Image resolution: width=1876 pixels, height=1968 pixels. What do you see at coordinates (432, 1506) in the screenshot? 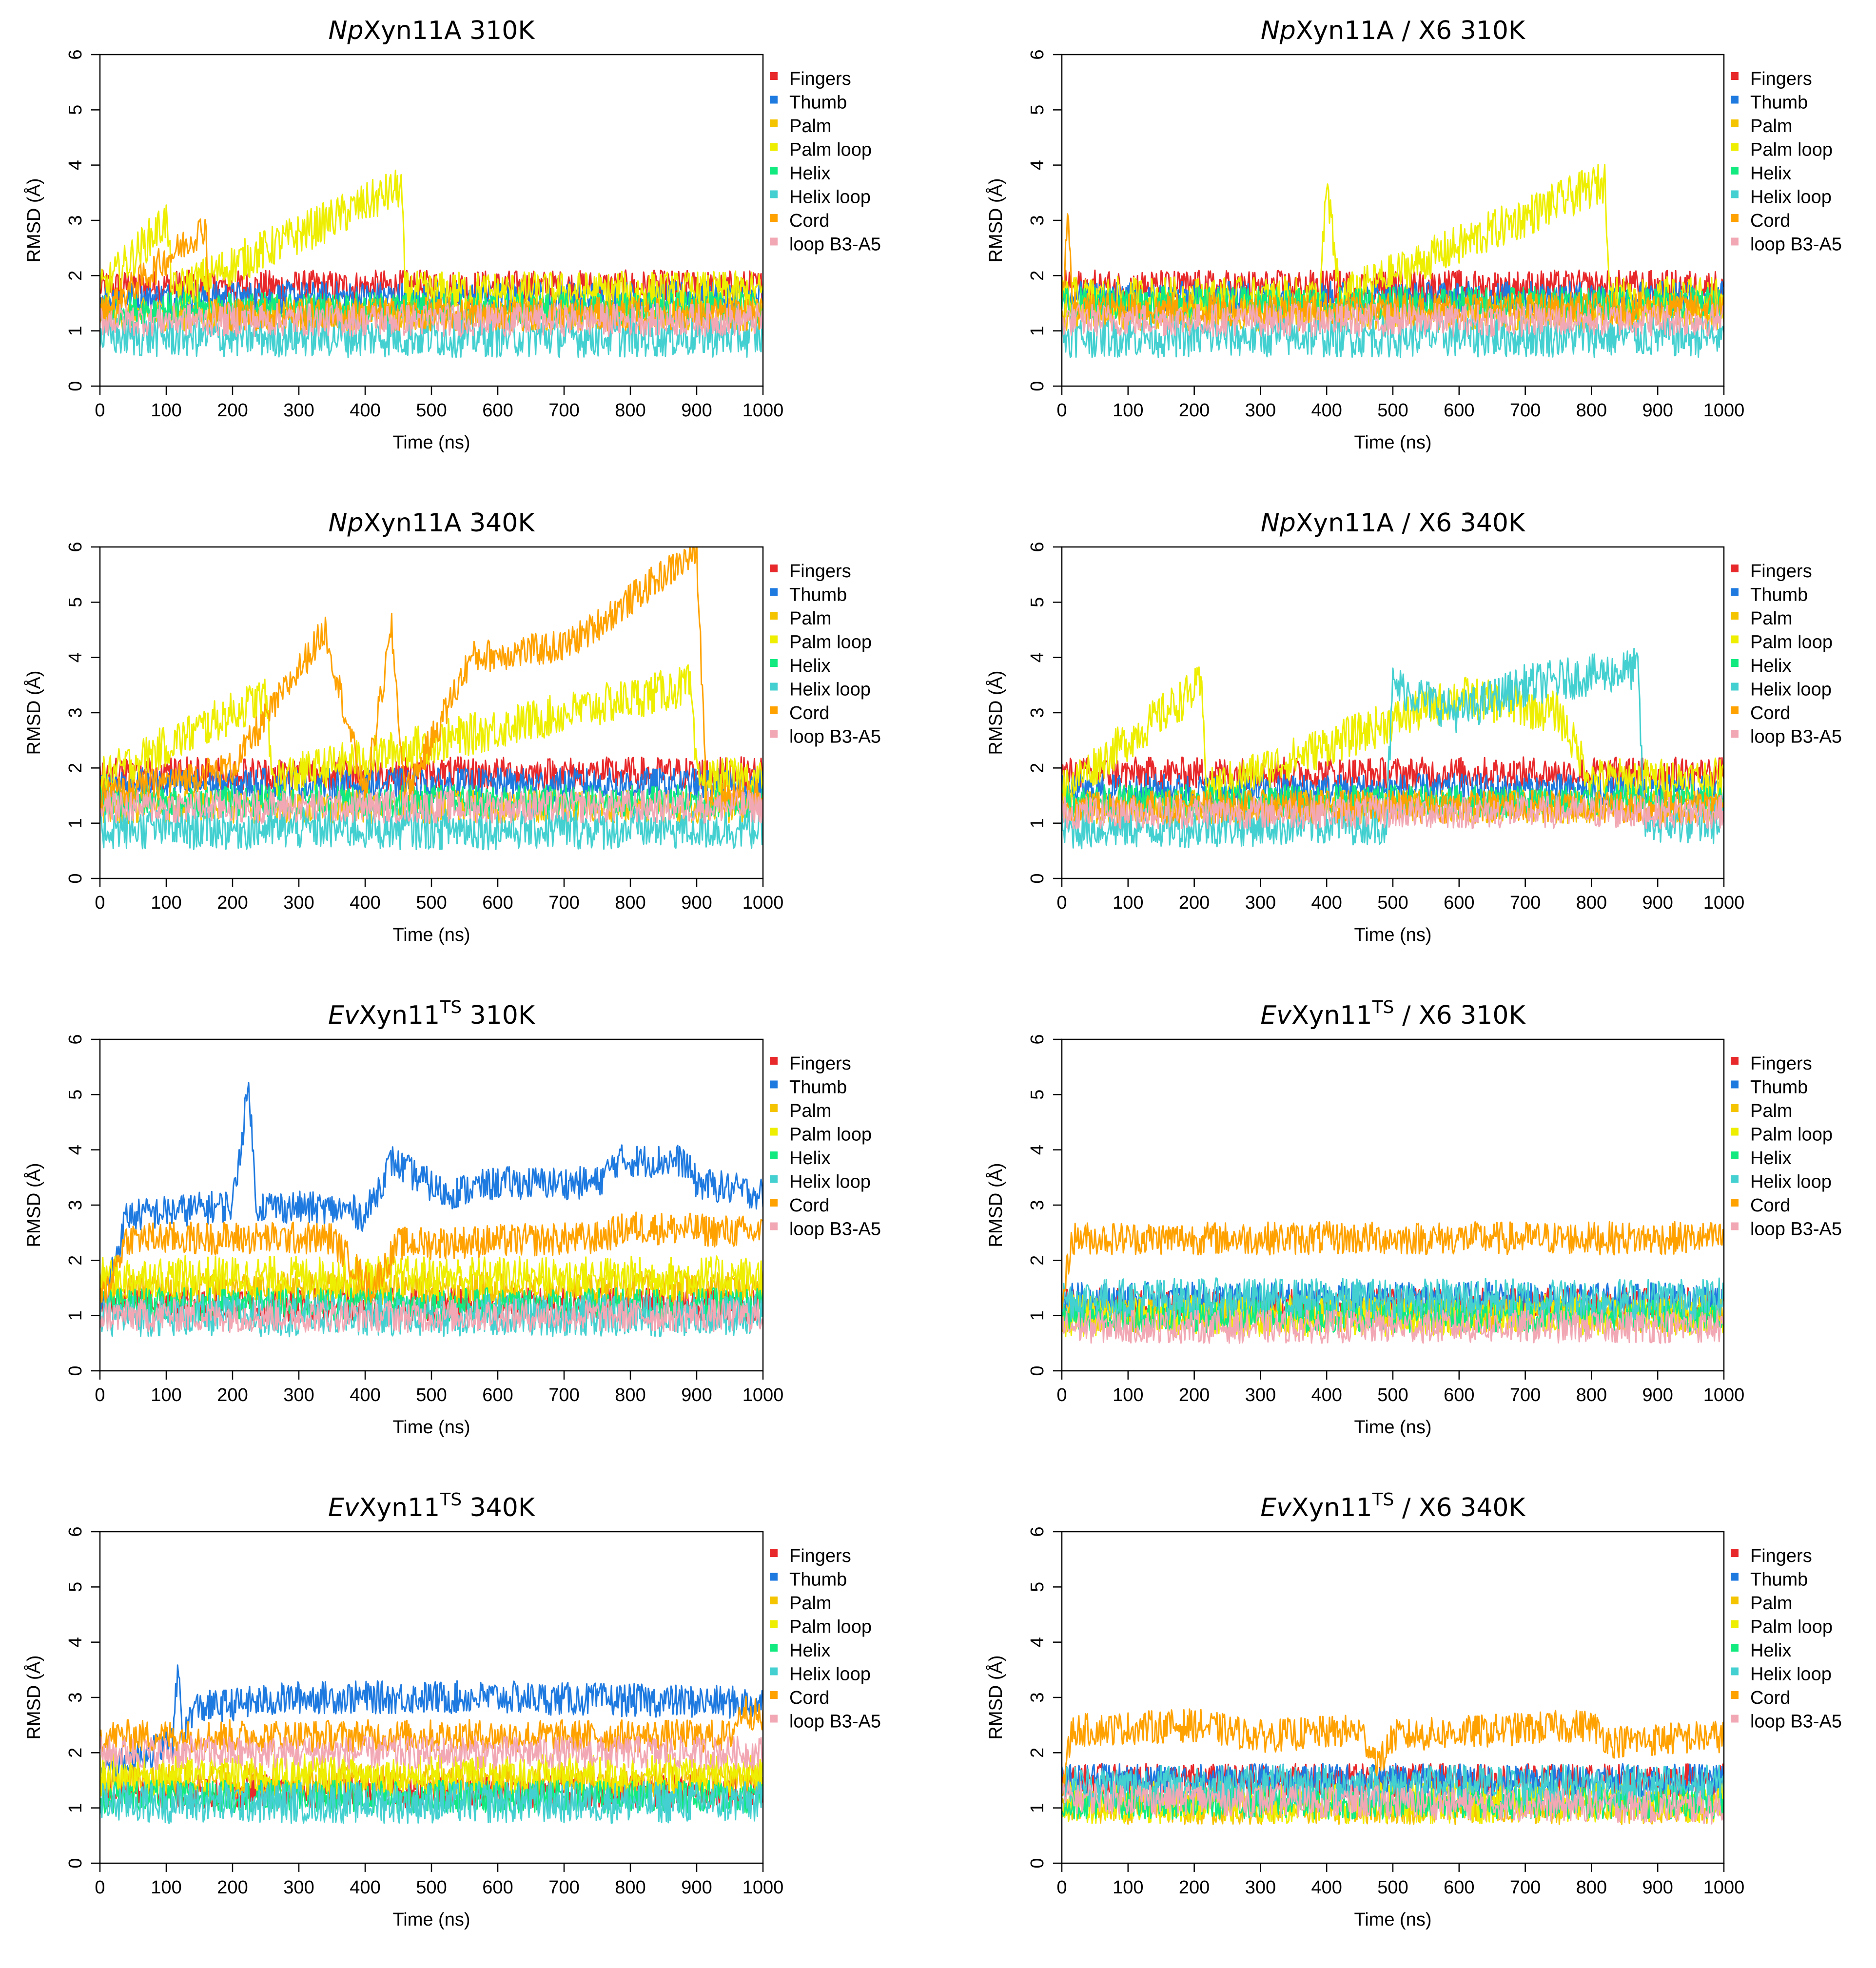
I see `chart-title: EvXyn11TS 340K` at bounding box center [432, 1506].